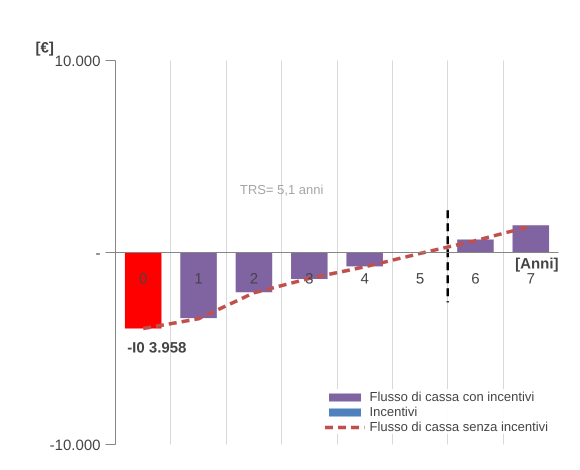 This screenshot has width=580, height=470. What do you see at coordinates (143, 279) in the screenshot?
I see `x-tick-label: 0` at bounding box center [143, 279].